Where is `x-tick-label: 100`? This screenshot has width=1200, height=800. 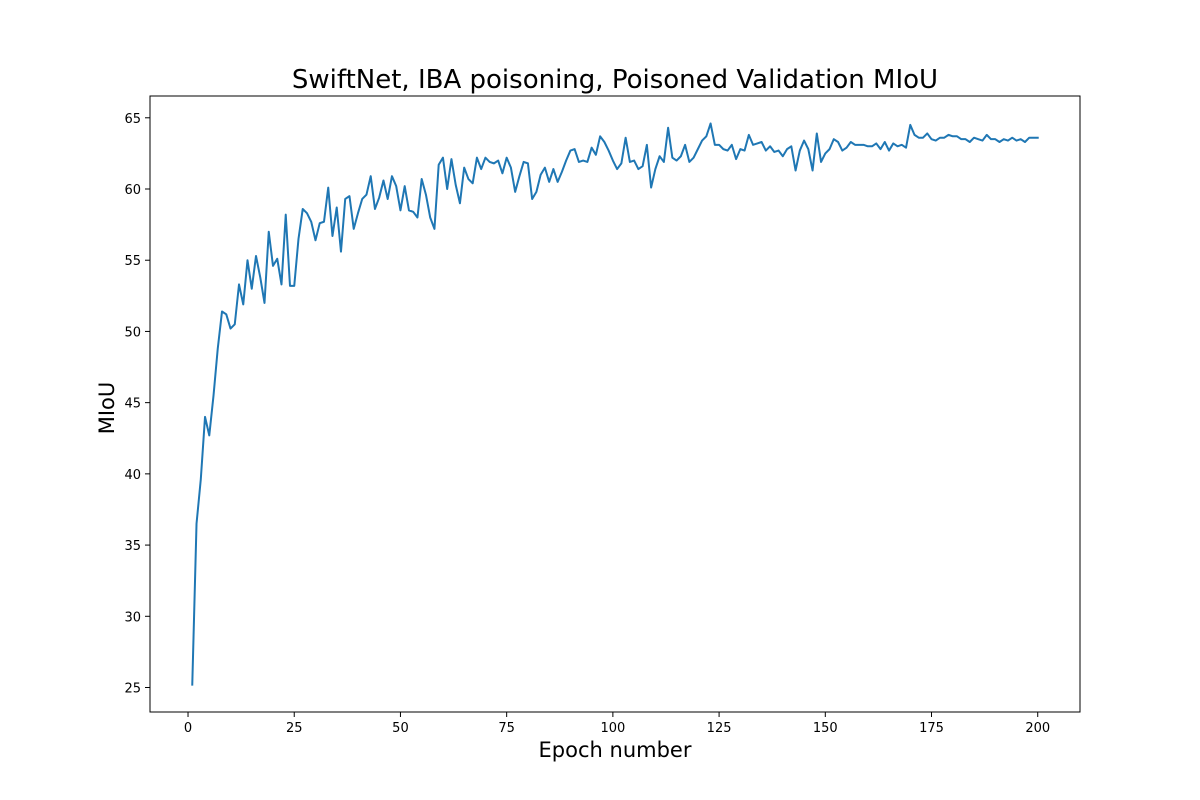 x-tick-label: 100 is located at coordinates (612, 728).